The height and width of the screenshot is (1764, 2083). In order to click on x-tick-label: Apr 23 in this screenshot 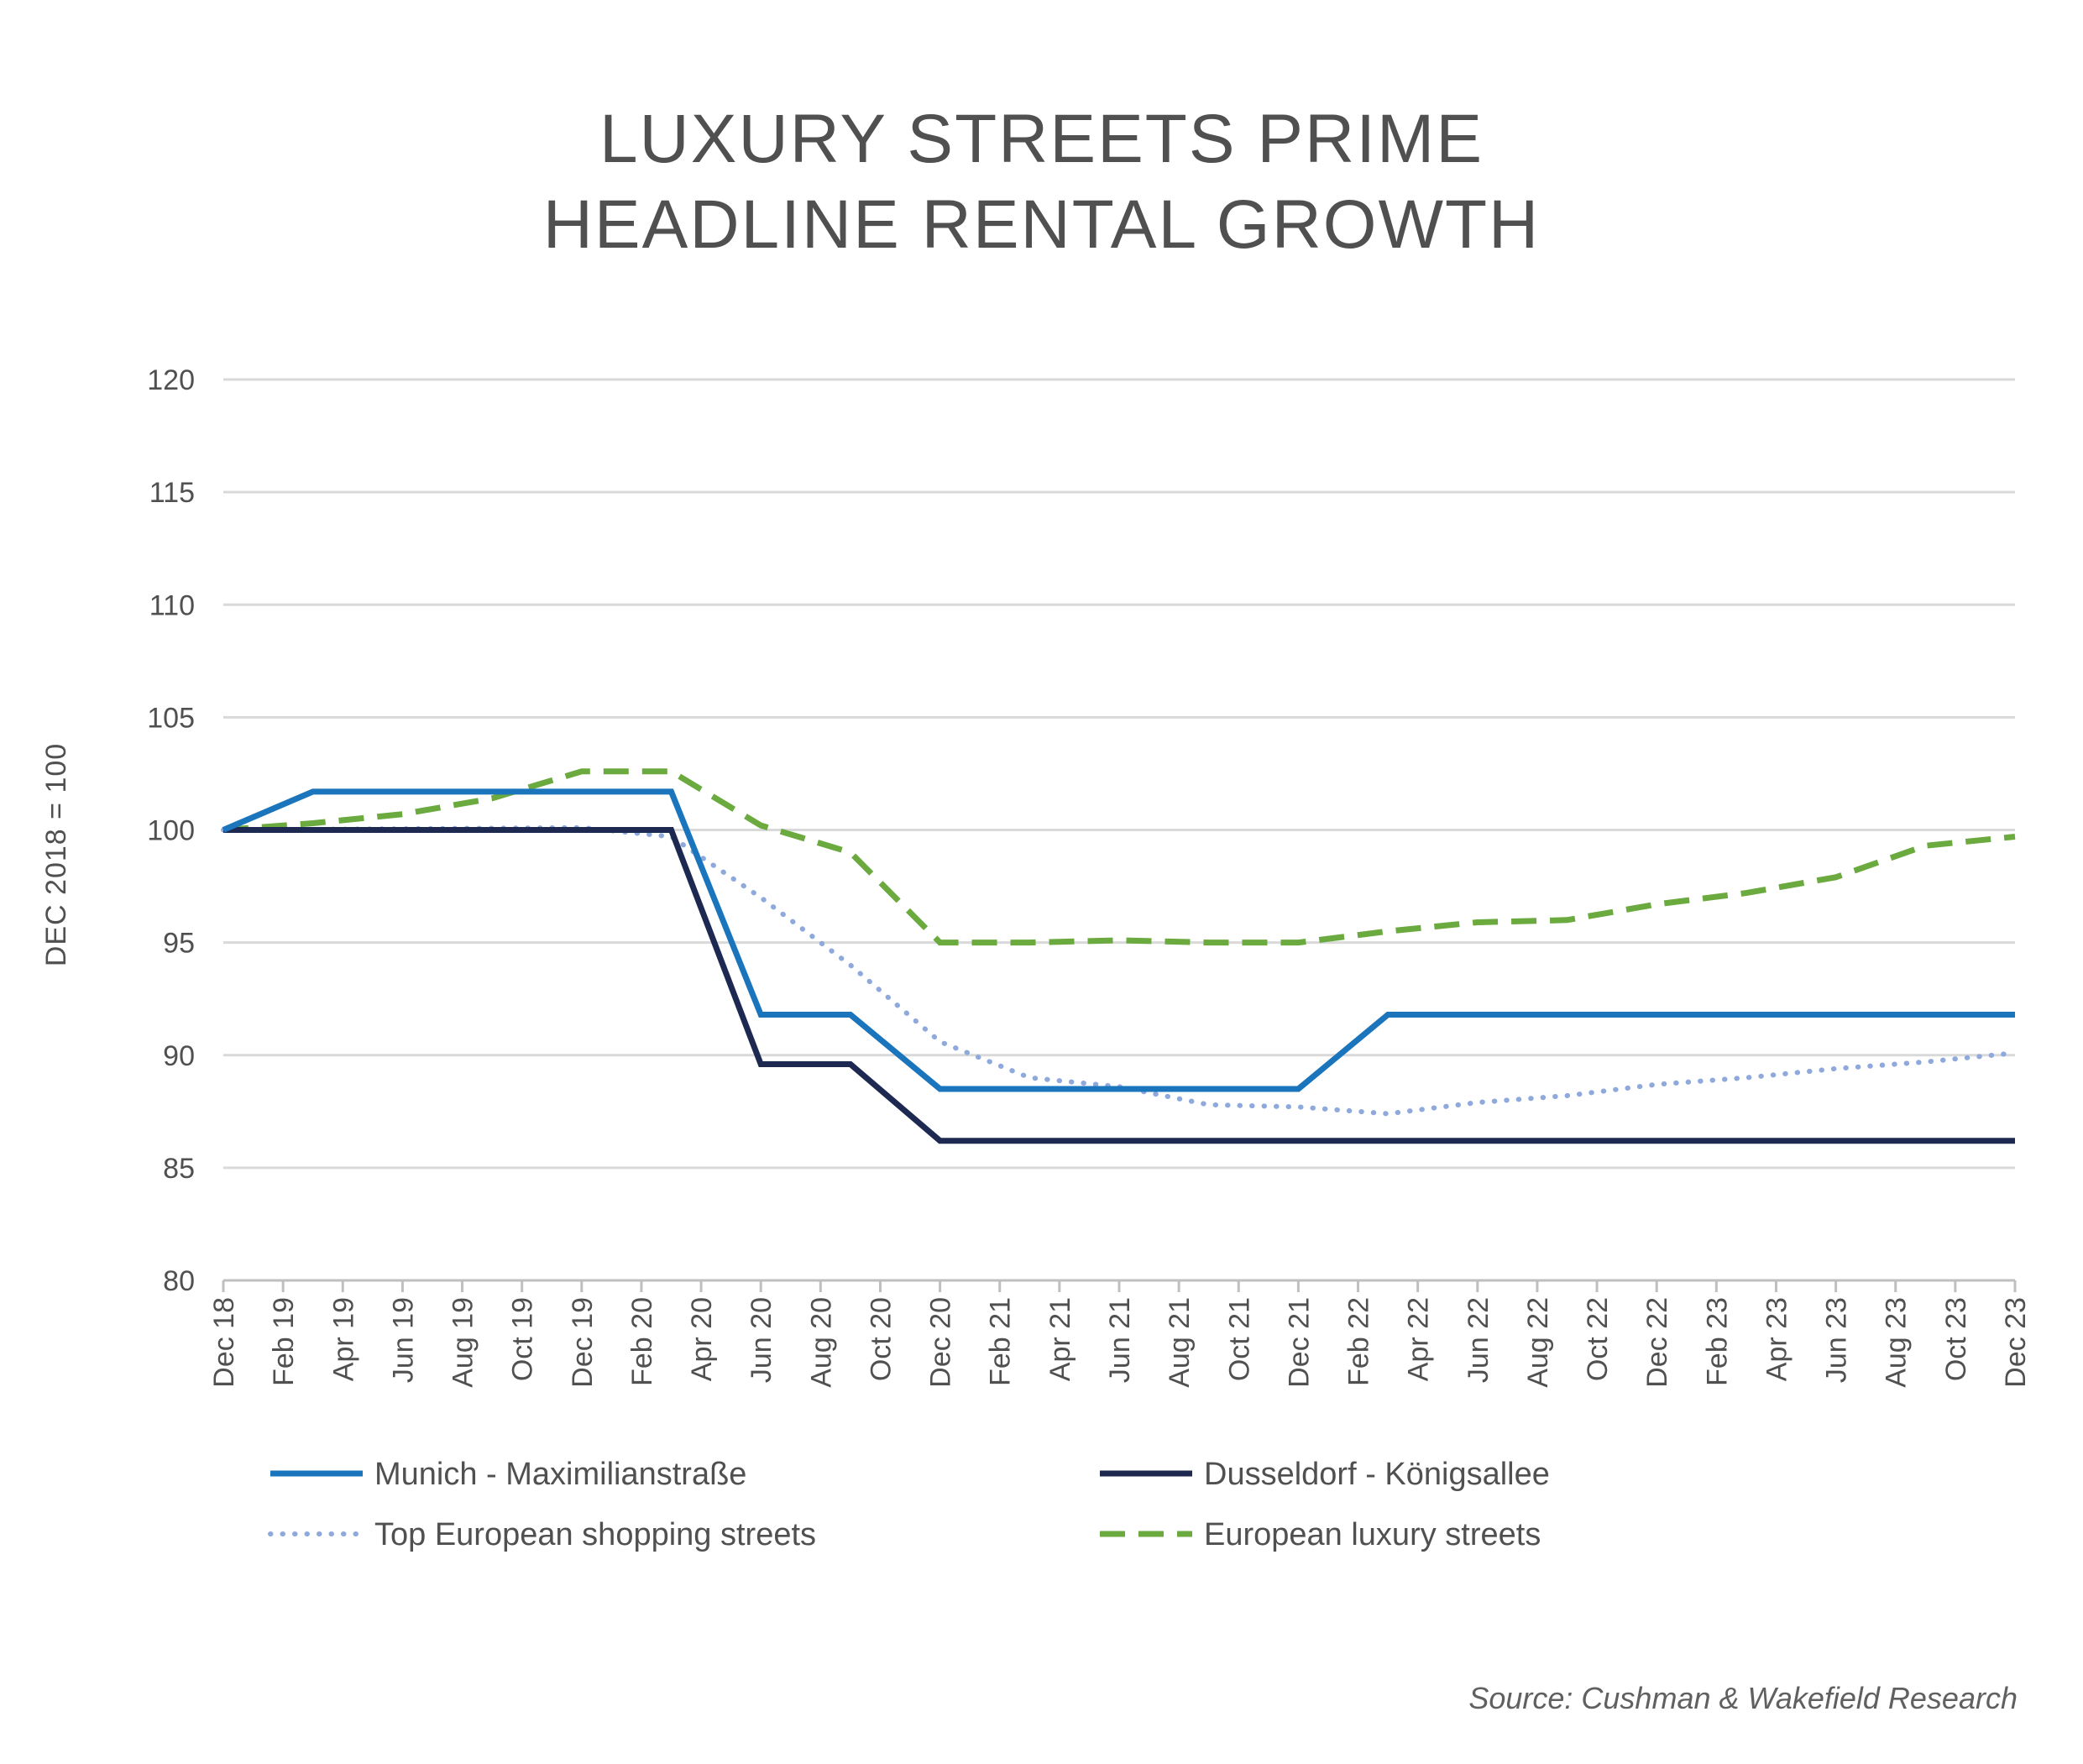, I will do `click(1777, 1339)`.